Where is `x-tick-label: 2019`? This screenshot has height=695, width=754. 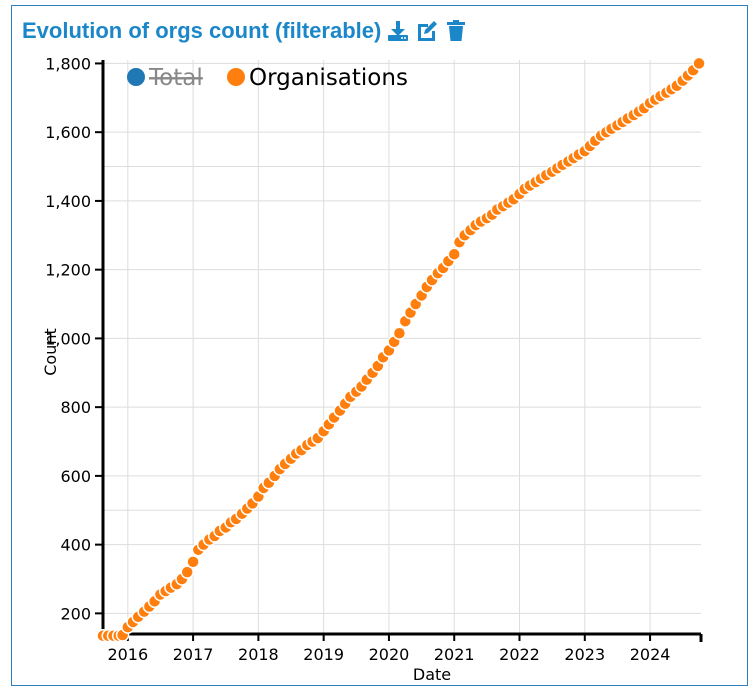
x-tick-label: 2019 is located at coordinates (323, 654).